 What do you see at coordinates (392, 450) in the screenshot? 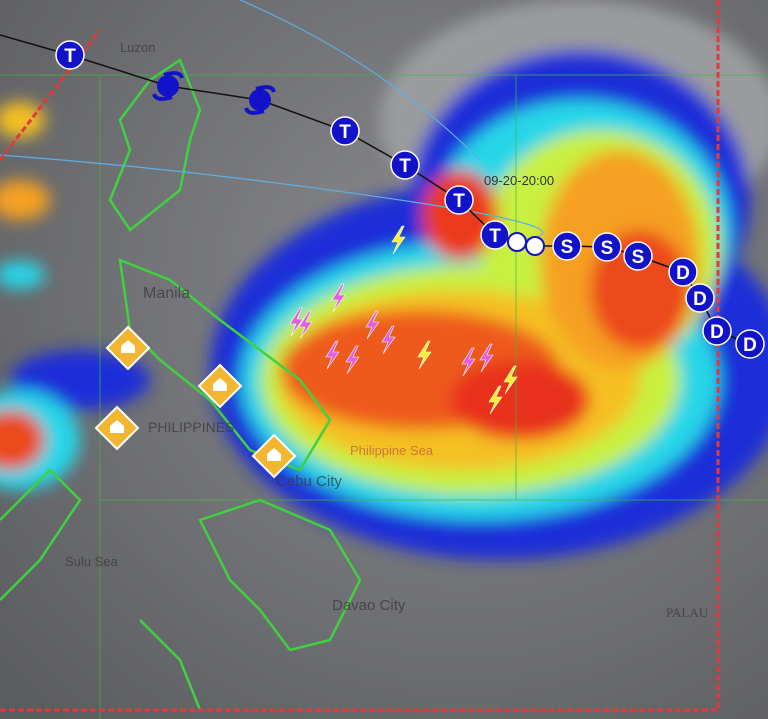
I see `label-philippine-sea: Philippine Sea` at bounding box center [392, 450].